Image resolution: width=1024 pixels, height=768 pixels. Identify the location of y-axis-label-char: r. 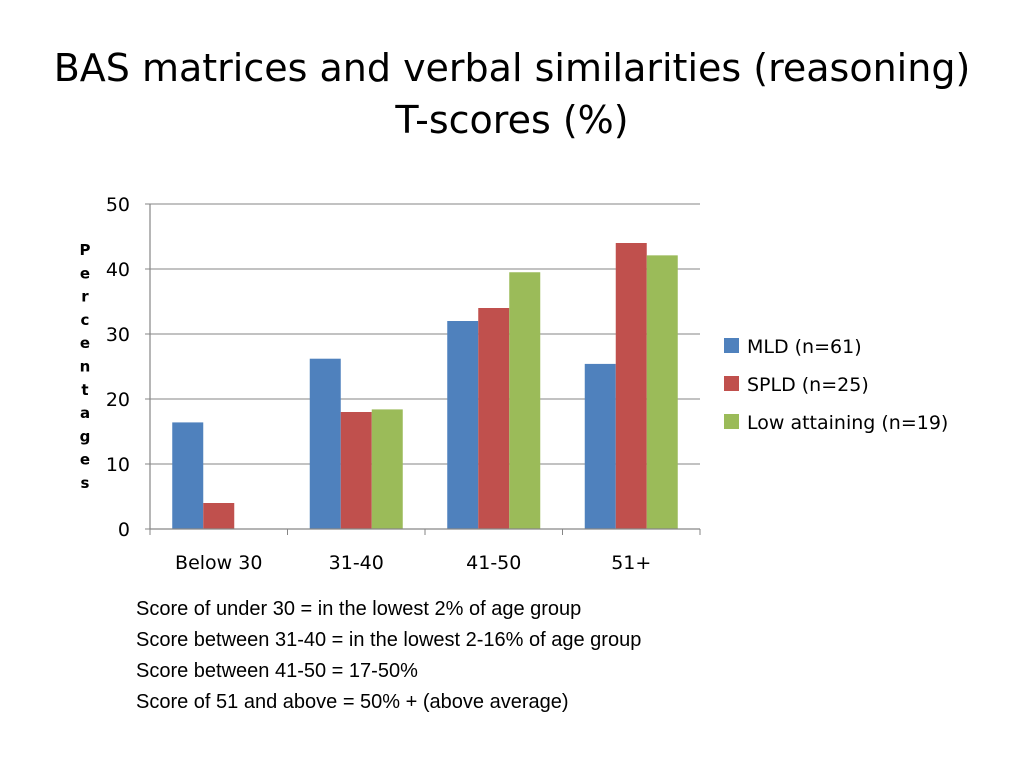
(85, 297).